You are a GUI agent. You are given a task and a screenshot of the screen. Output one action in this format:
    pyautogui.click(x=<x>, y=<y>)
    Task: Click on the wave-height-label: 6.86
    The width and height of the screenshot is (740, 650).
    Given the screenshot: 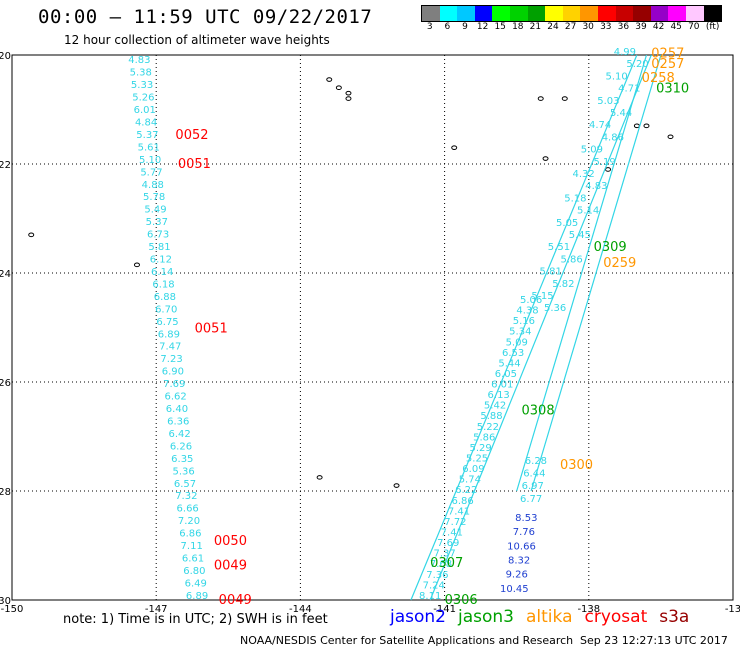 What is the action you would take?
    pyautogui.click(x=462, y=501)
    